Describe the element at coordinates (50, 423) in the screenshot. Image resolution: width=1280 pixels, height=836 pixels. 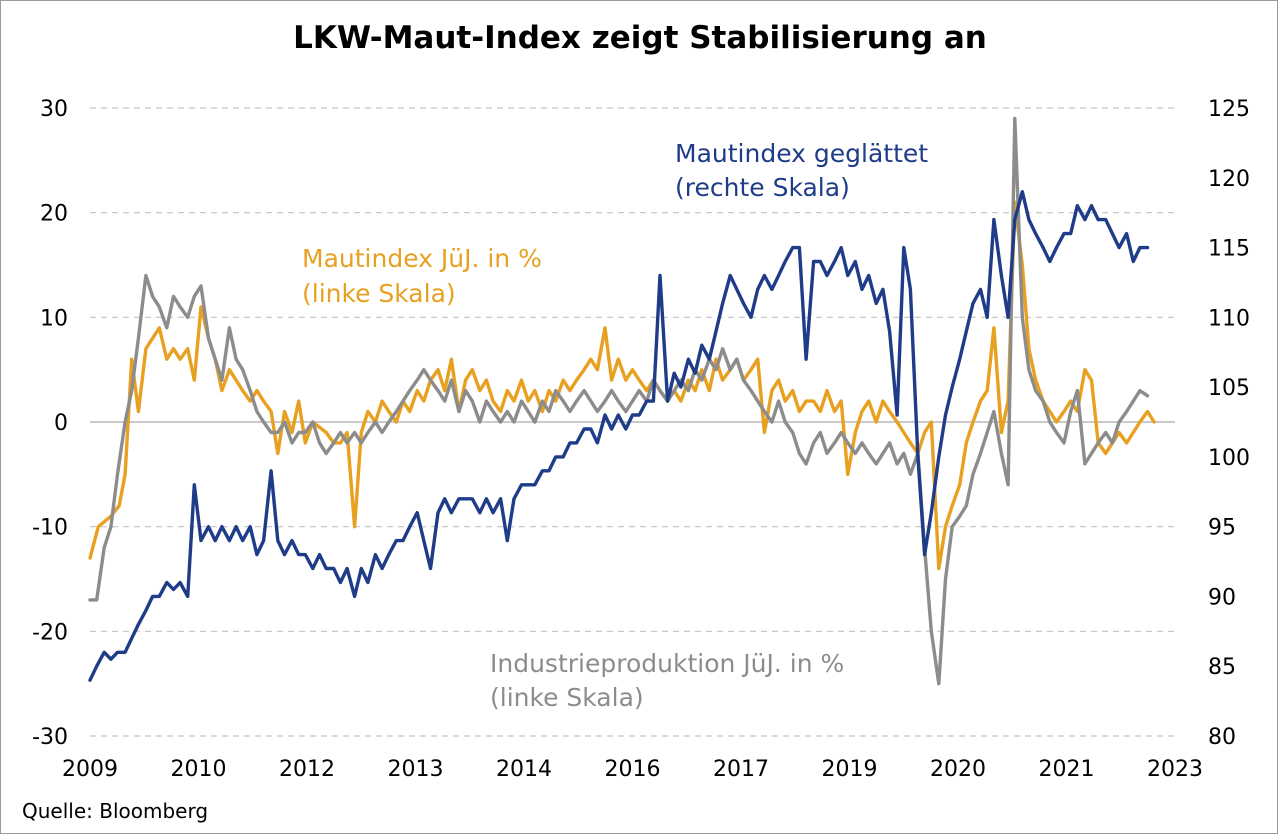
I see `left-axis-ticks: 30 20 10 0 -10 -20 -30` at that location.